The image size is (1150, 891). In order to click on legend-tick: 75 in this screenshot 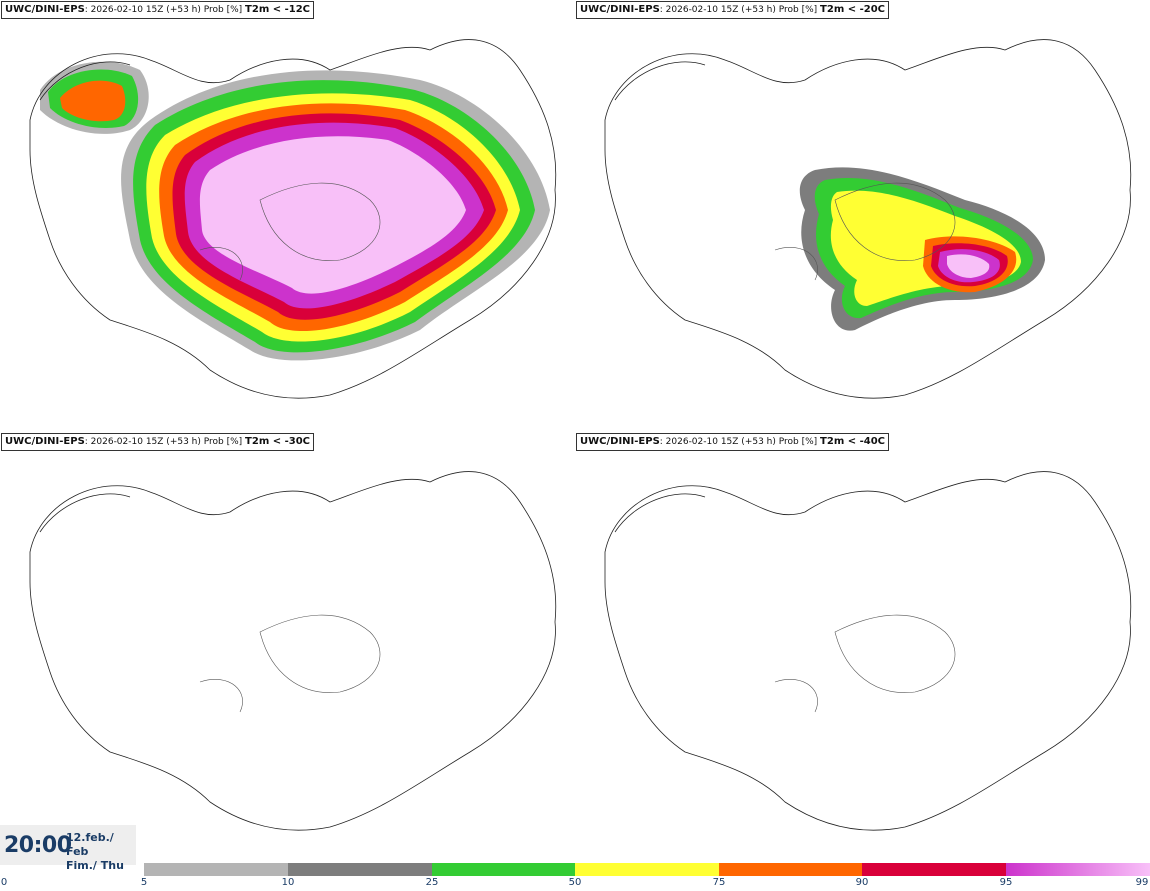, I will do `click(719, 882)`.